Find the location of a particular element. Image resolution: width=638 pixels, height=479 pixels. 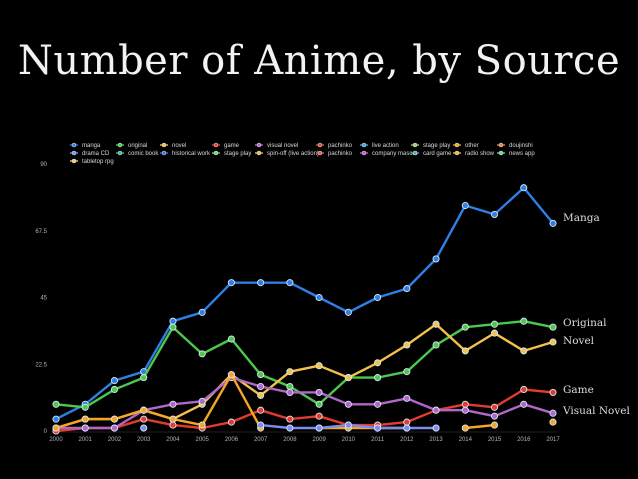

legend-item: radio show is located at coordinates (474, 153).